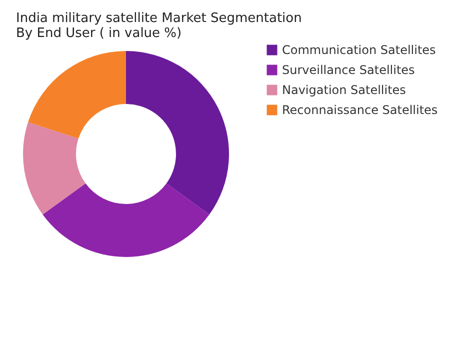 The height and width of the screenshot is (342, 471). Describe the element at coordinates (348, 70) in the screenshot. I see `legend-label: Surveillance Satellites` at that location.